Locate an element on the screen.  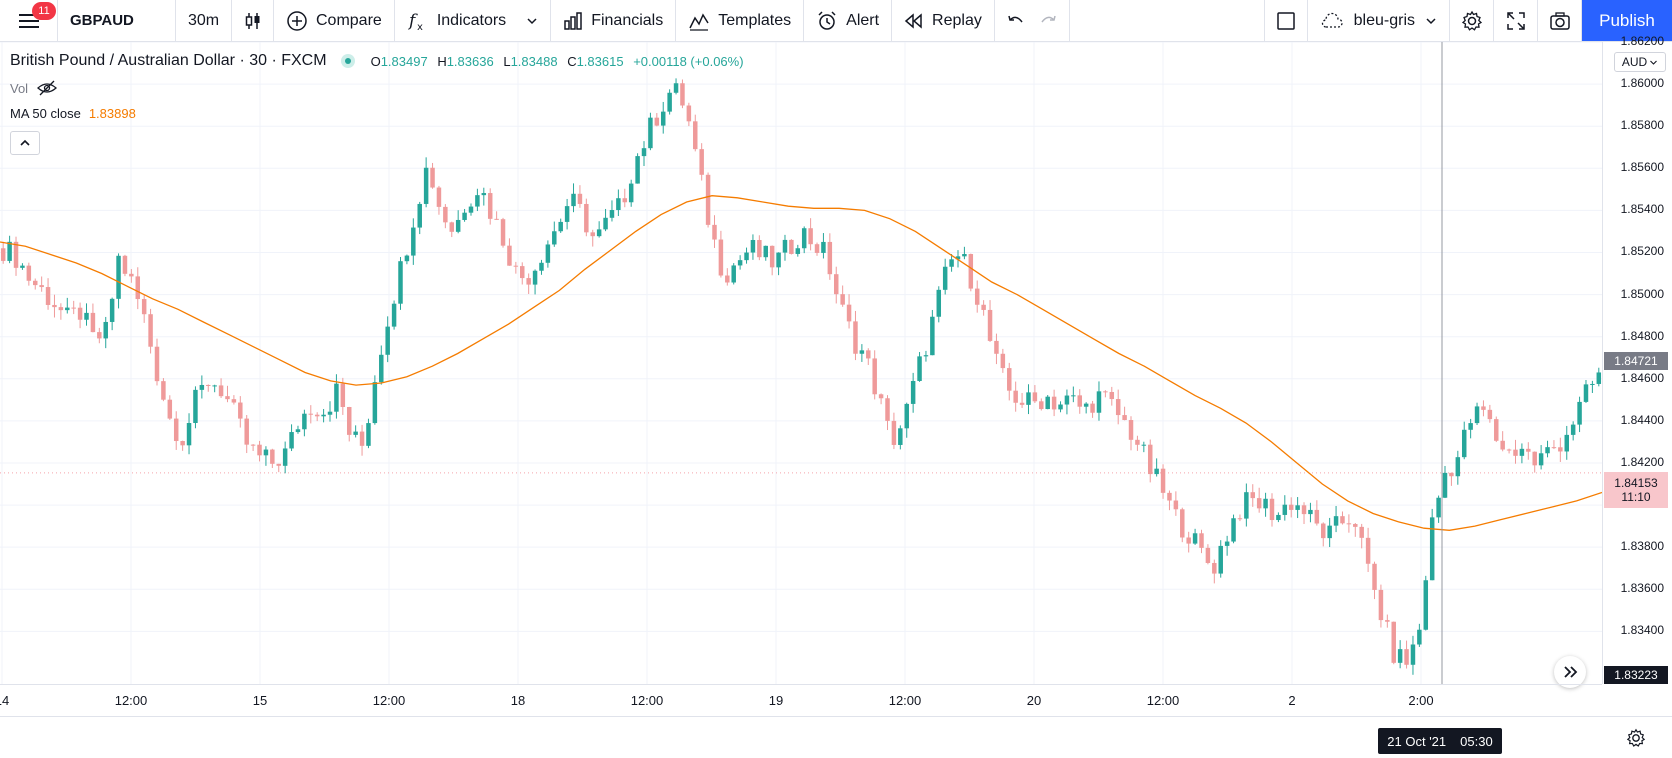
volume-legend: Vol is located at coordinates (34, 88).